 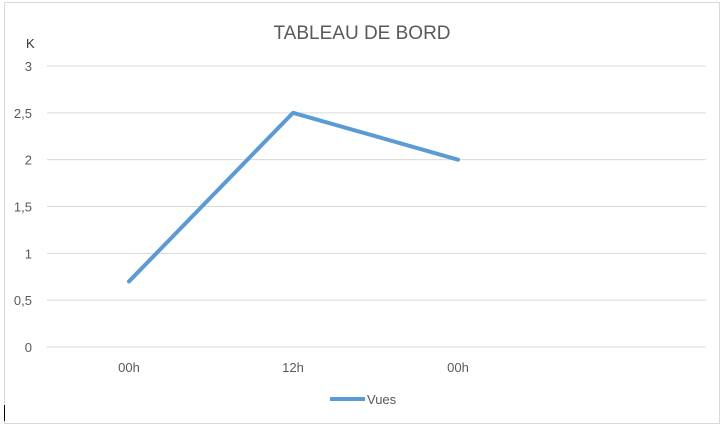 What do you see at coordinates (28, 66) in the screenshot?
I see `y-tick-label: 3` at bounding box center [28, 66].